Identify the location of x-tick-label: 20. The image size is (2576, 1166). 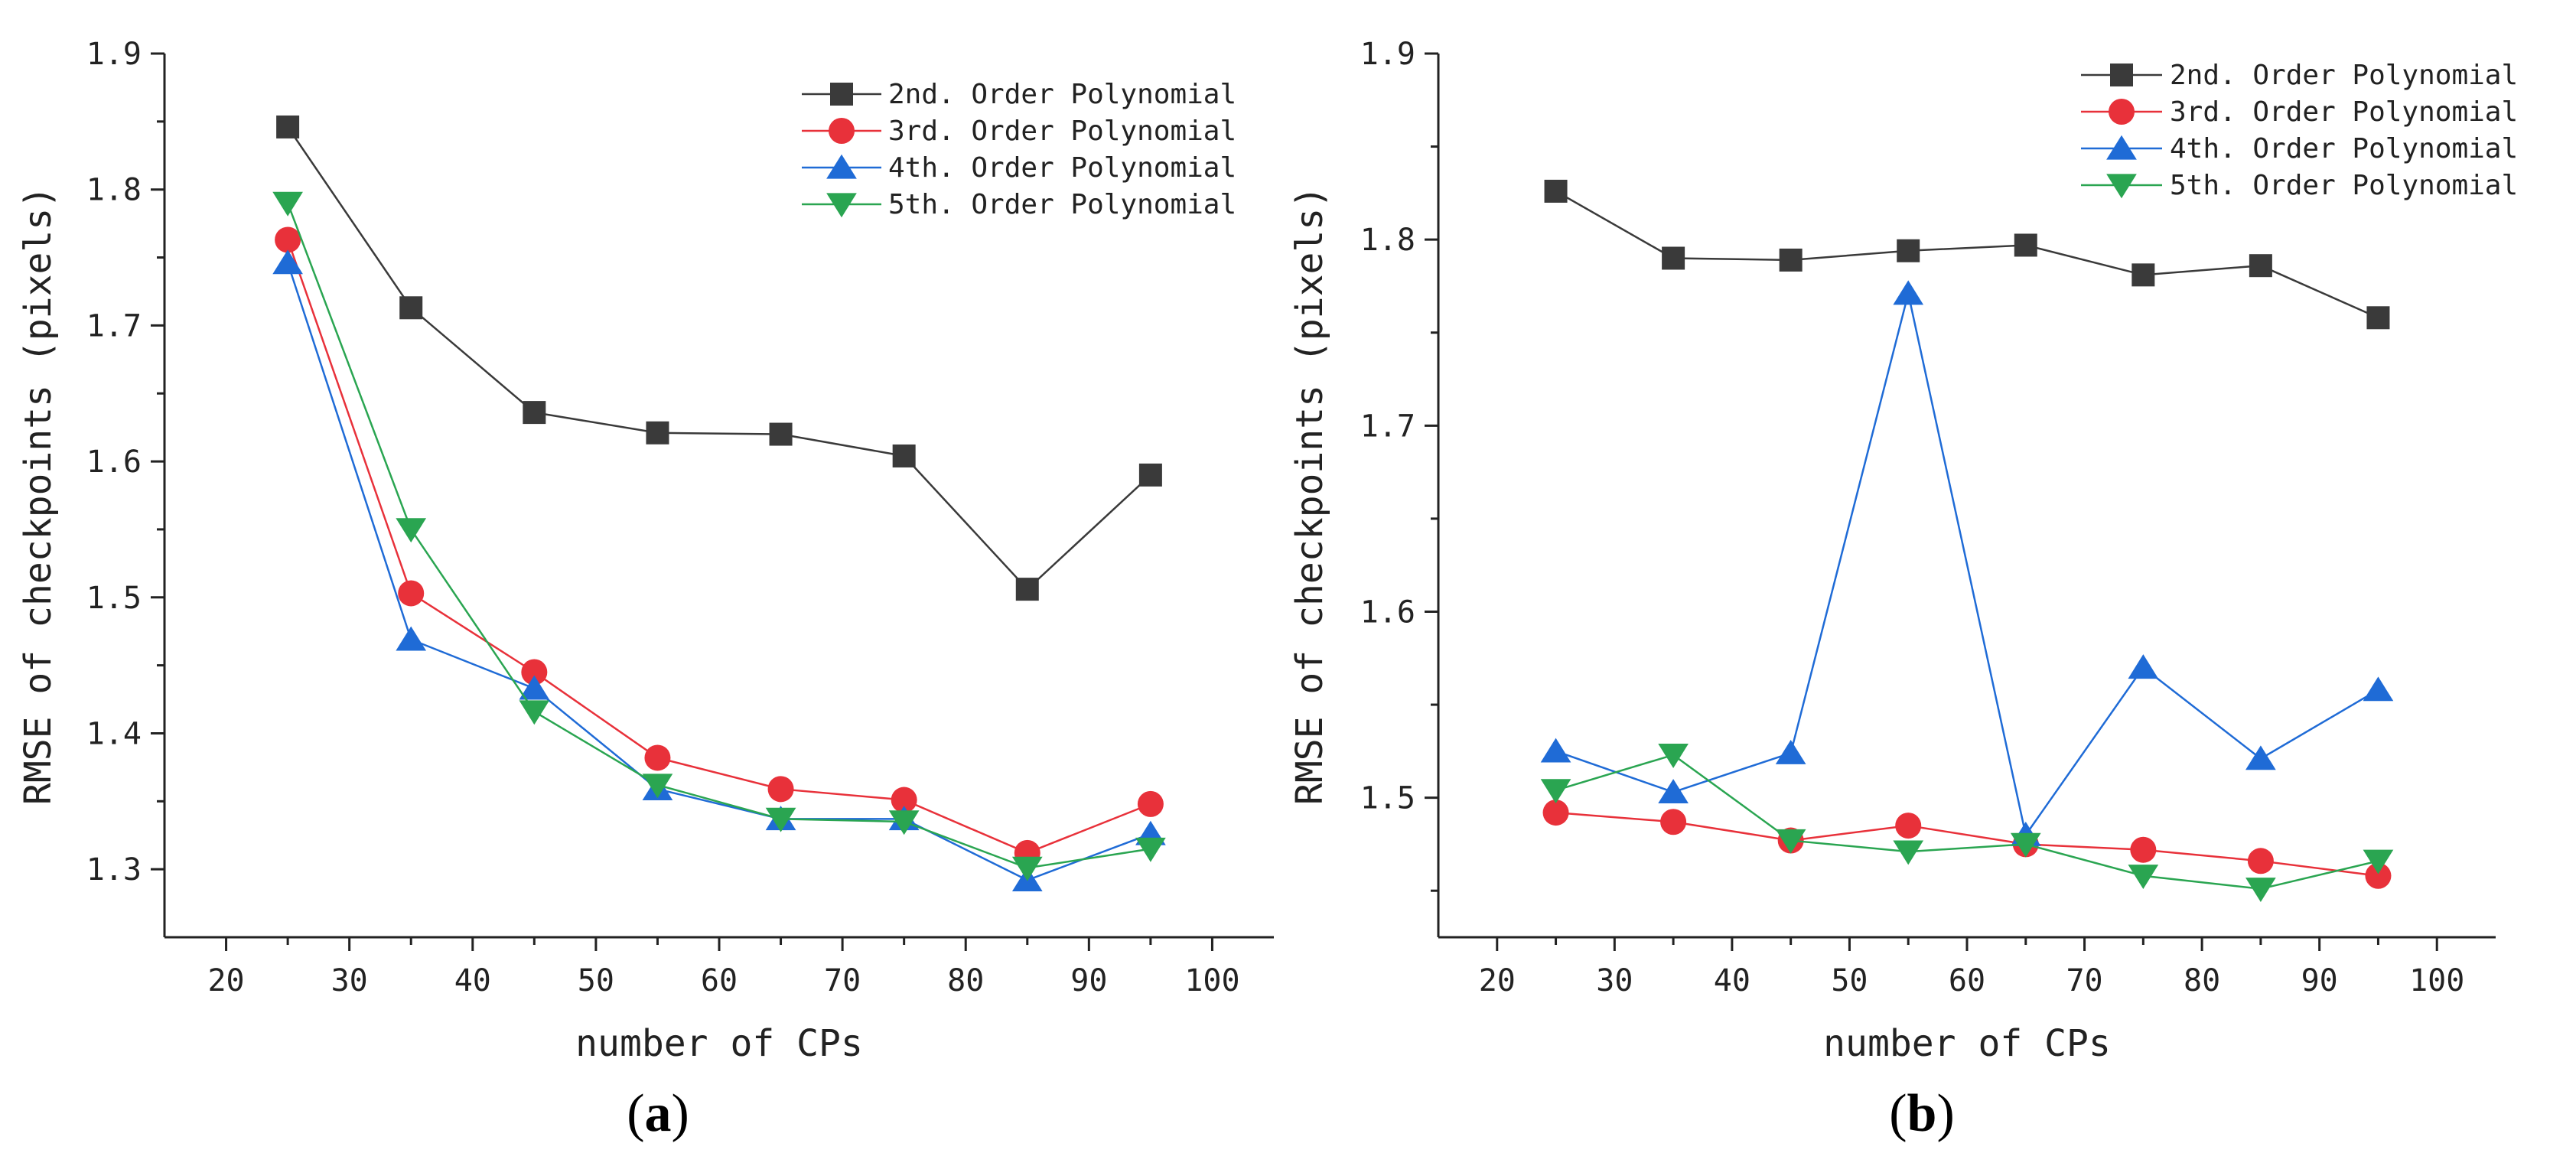
(1498, 980).